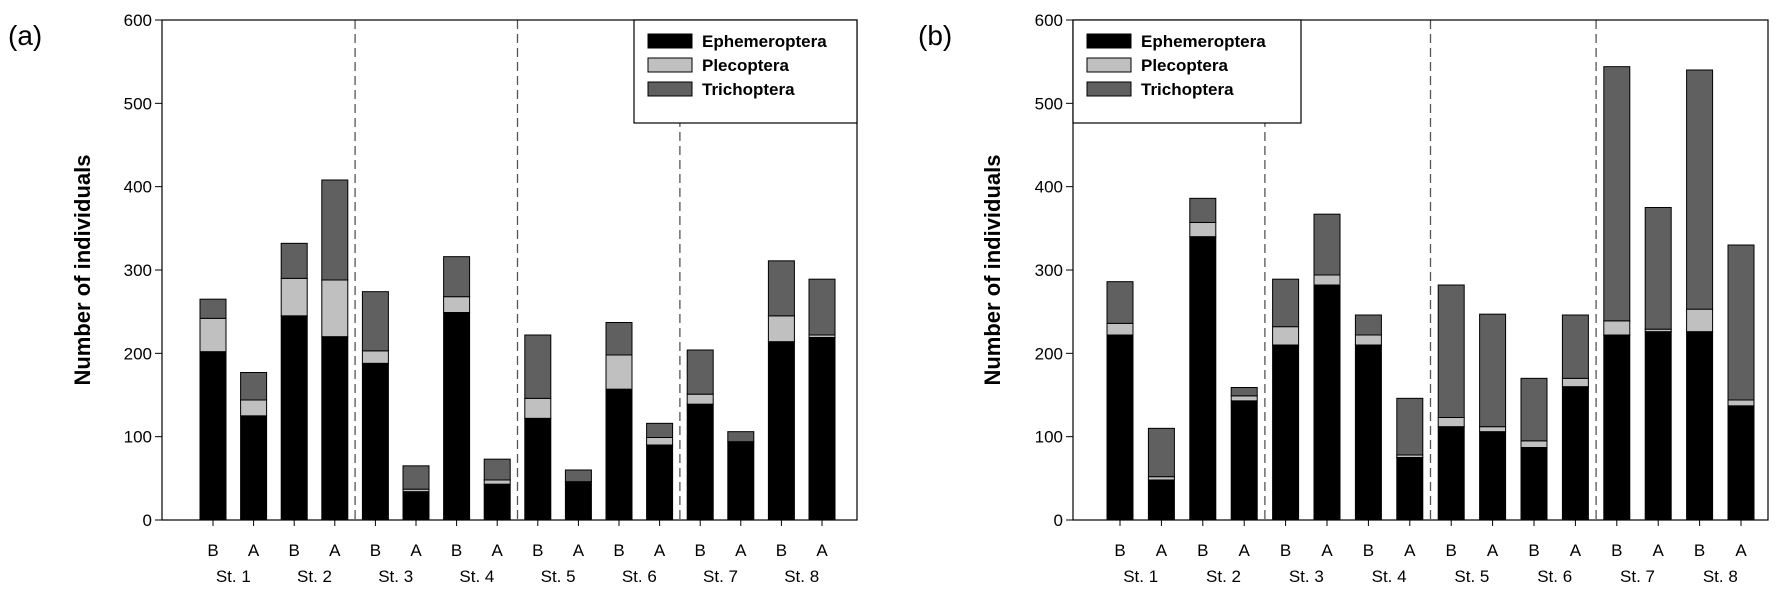 This screenshot has width=1781, height=601. Describe the element at coordinates (1554, 576) in the screenshot. I see `station-label: St. 6` at that location.